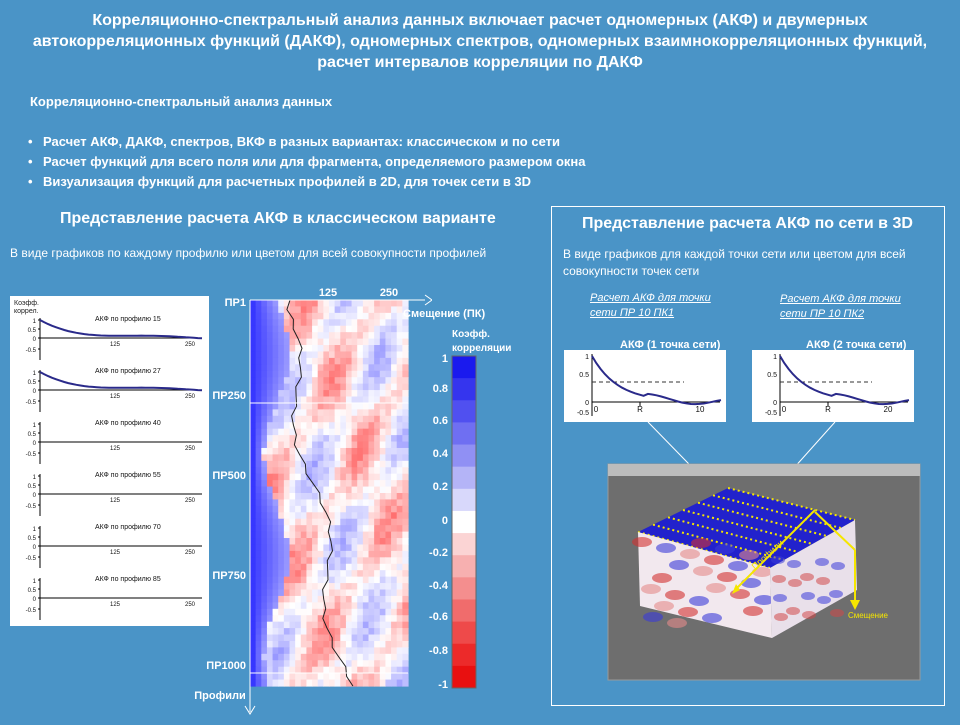 The height and width of the screenshot is (725, 960). What do you see at coordinates (190, 605) in the screenshot?
I see `plot-xtick-label: 250` at bounding box center [190, 605].